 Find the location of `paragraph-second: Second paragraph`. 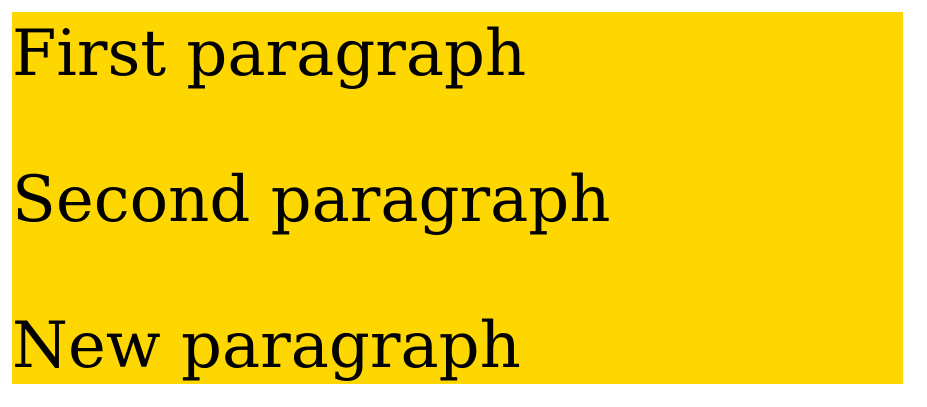

paragraph-second: Second paragraph is located at coordinates (311, 200).